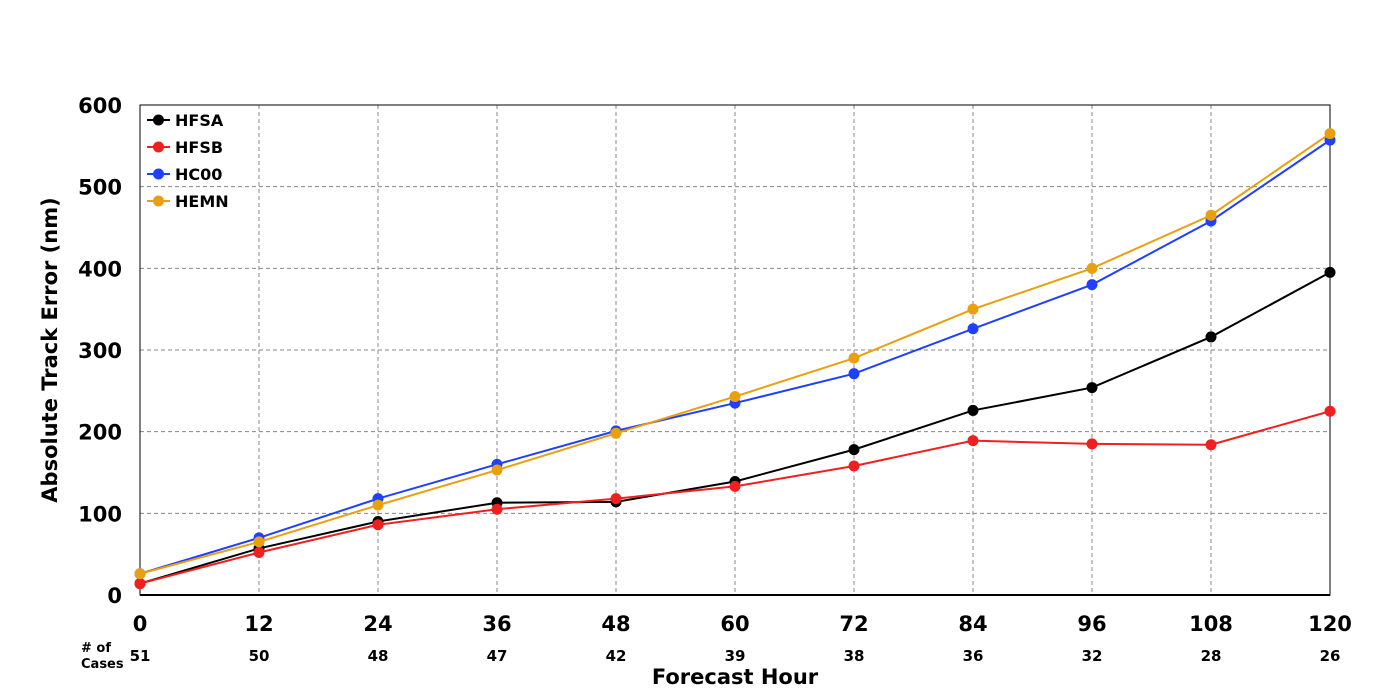 The width and height of the screenshot is (1400, 700). What do you see at coordinates (198, 174) in the screenshot?
I see `legend-label: HC00` at bounding box center [198, 174].